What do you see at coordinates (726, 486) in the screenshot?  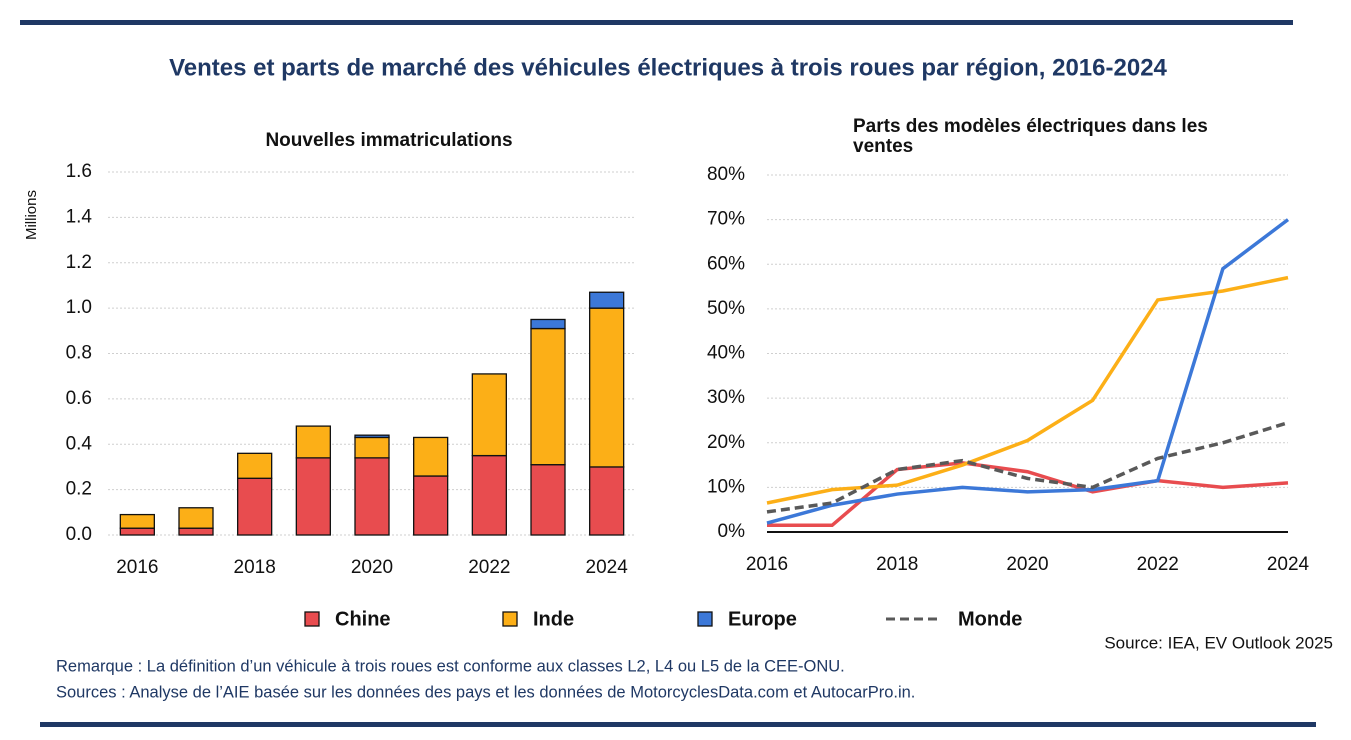 I see `y-tick-label: 10%` at bounding box center [726, 486].